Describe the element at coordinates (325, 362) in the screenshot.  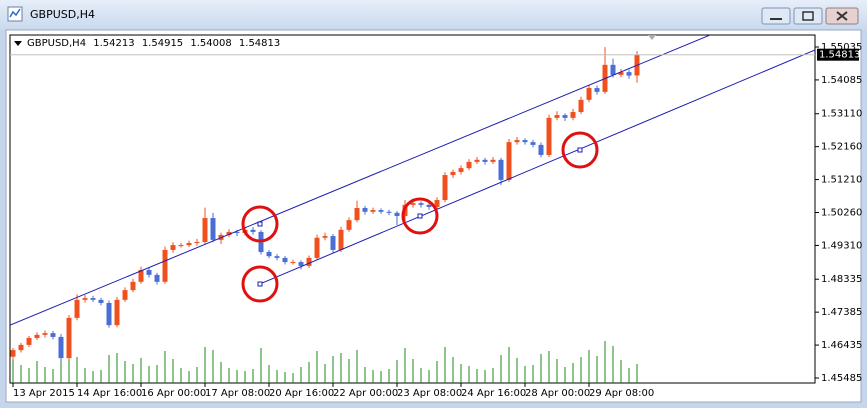
I see `volume-layer` at that location.